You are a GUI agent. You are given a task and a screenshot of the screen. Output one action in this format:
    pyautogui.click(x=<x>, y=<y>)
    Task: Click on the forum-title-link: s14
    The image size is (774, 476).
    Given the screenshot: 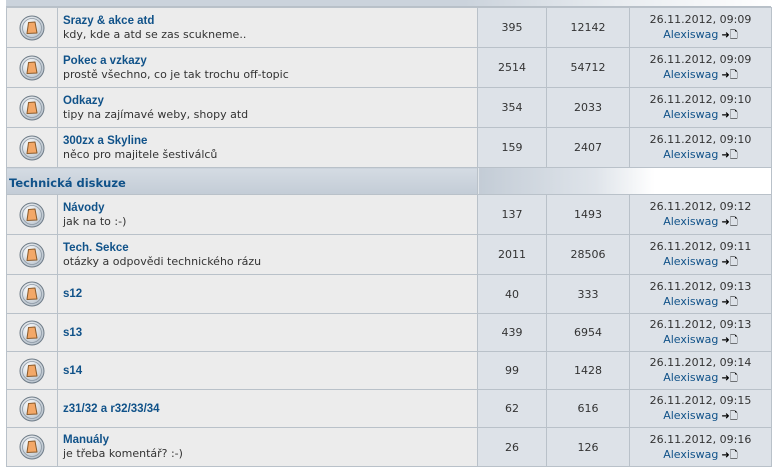 What is the action you would take?
    pyautogui.click(x=73, y=370)
    